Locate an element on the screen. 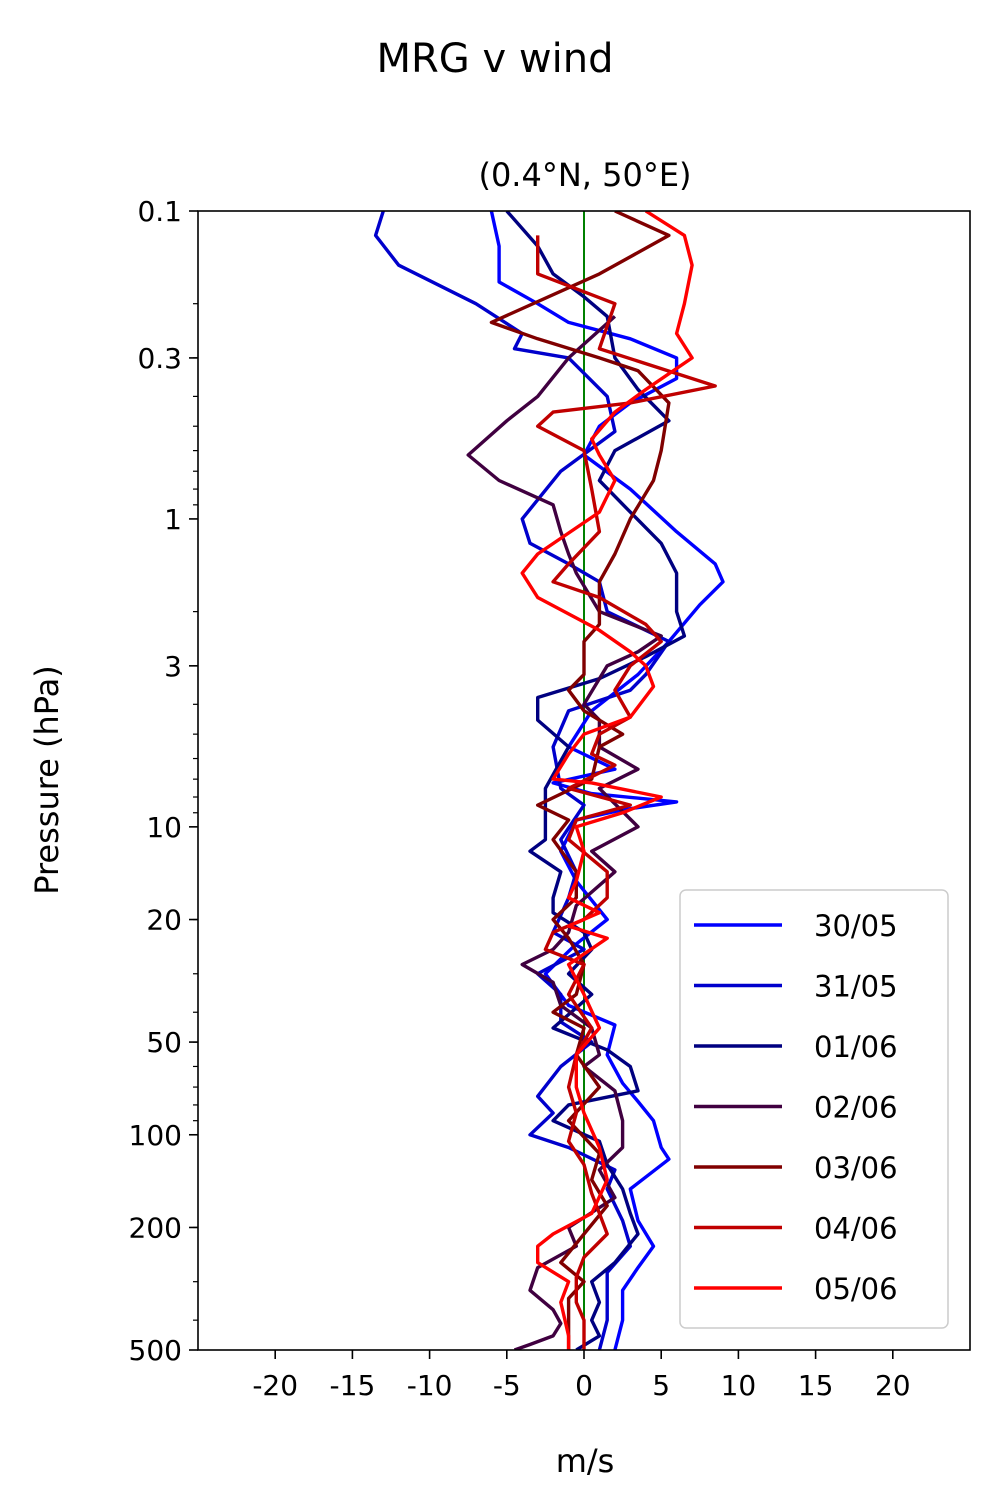 Image resolution: width=990 pixels, height=1500 pixels. legend-label-1: 31/05 is located at coordinates (856, 987).